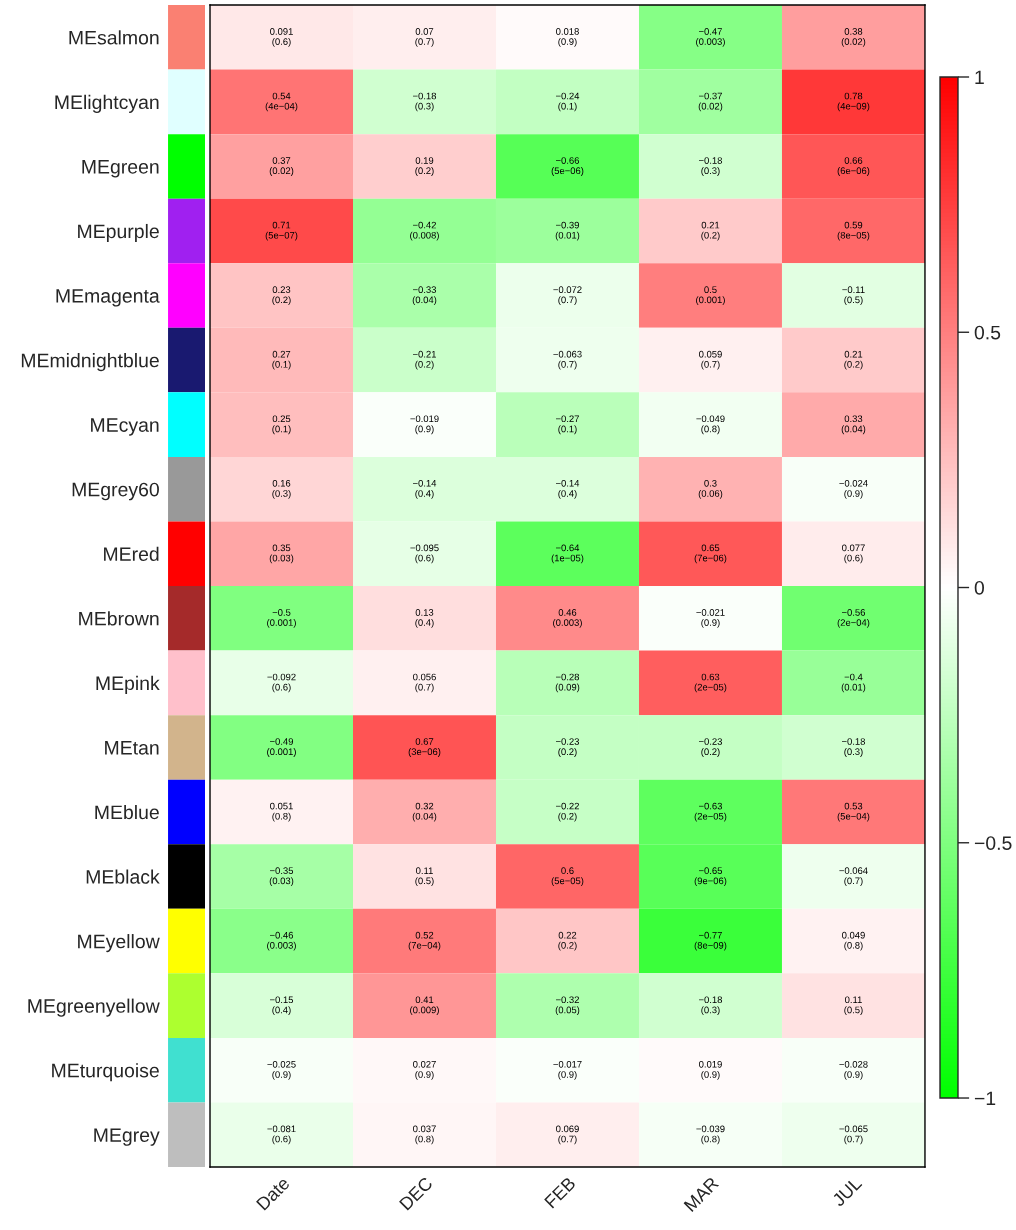 Image resolution: width=1016 pixels, height=1230 pixels. I want to click on data-label: −0.35 (0.03), so click(281, 877).